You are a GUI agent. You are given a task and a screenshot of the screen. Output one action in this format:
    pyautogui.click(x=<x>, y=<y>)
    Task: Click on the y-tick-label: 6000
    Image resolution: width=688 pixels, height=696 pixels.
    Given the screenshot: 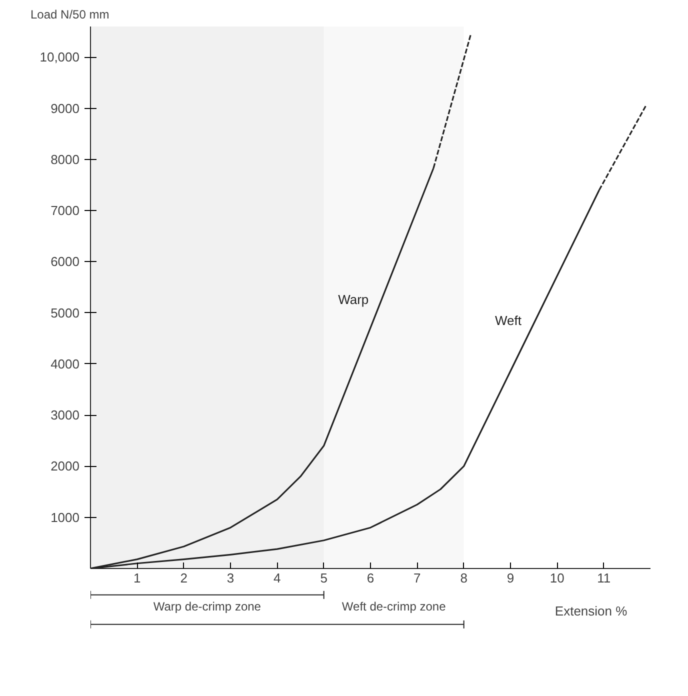 What is the action you would take?
    pyautogui.click(x=65, y=262)
    